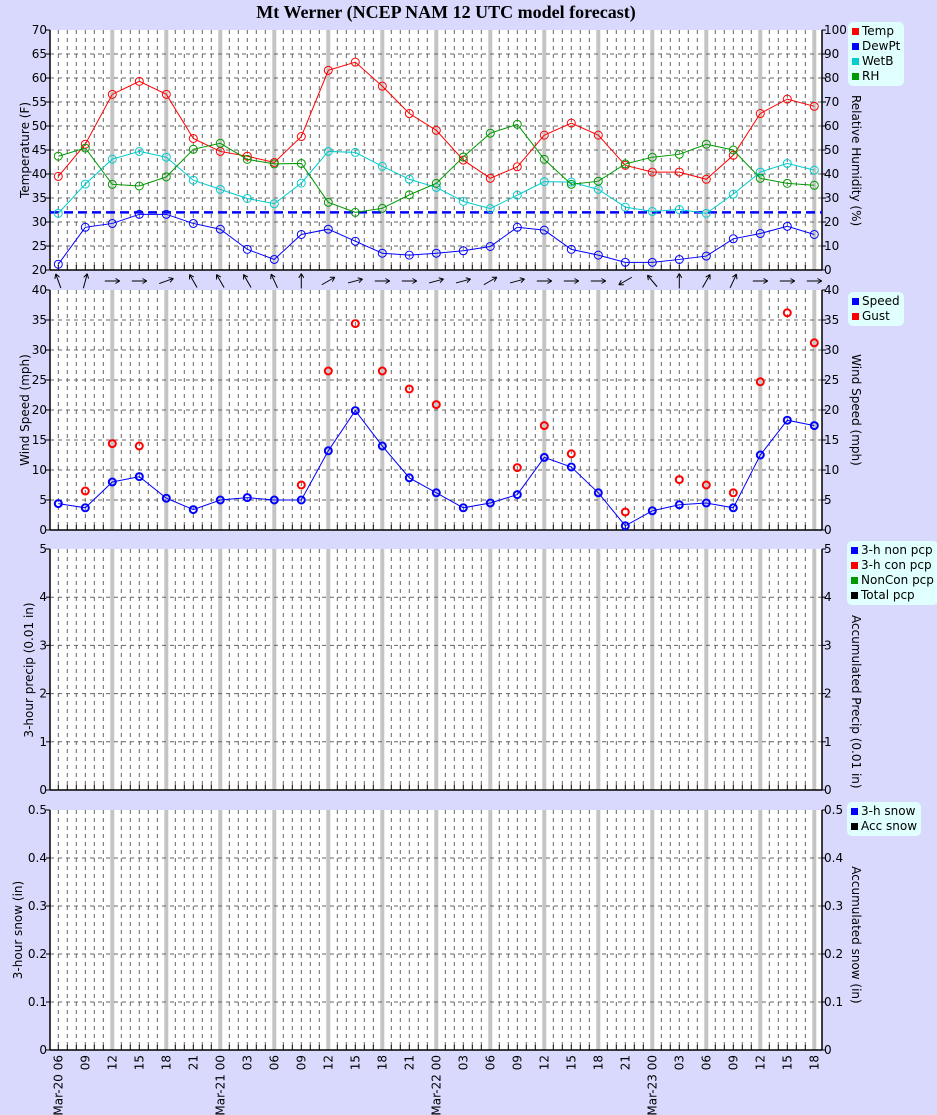 Image resolution: width=937 pixels, height=1115 pixels. Describe the element at coordinates (833, 906) in the screenshot. I see `y-tick-label-right: 0.3` at that location.